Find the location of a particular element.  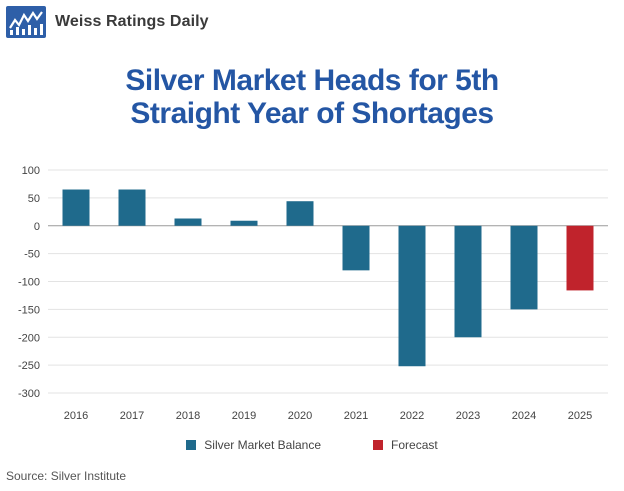

bar-balance-2018 is located at coordinates (188, 222).